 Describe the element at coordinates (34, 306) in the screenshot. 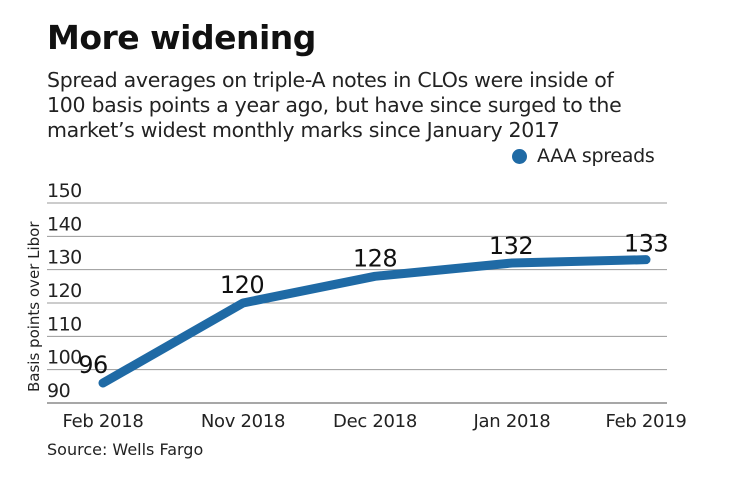

I see `y-axis-title: Basis points over Libor` at that location.